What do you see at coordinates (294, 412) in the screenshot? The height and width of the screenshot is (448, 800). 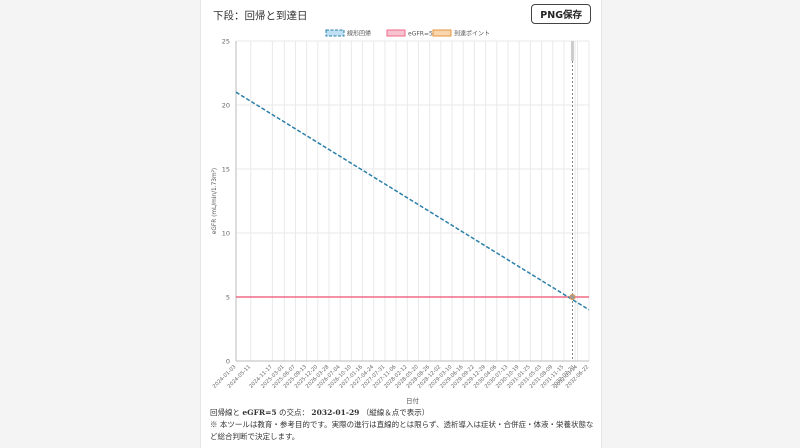 I see `caption-mid: の交点：` at bounding box center [294, 412].